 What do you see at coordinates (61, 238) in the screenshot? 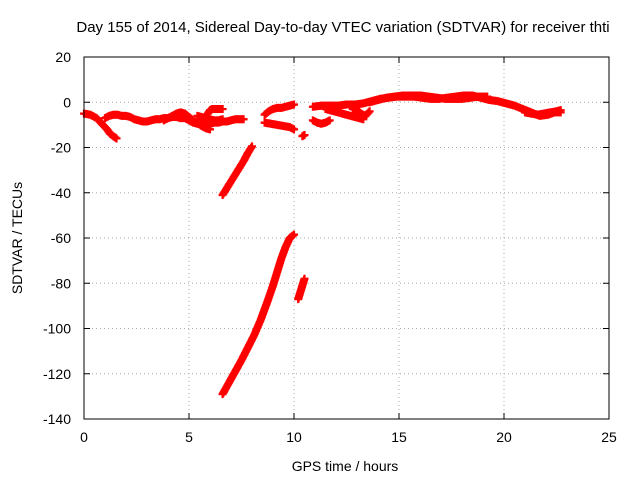
I see `y-tick-label: -60` at bounding box center [61, 238].